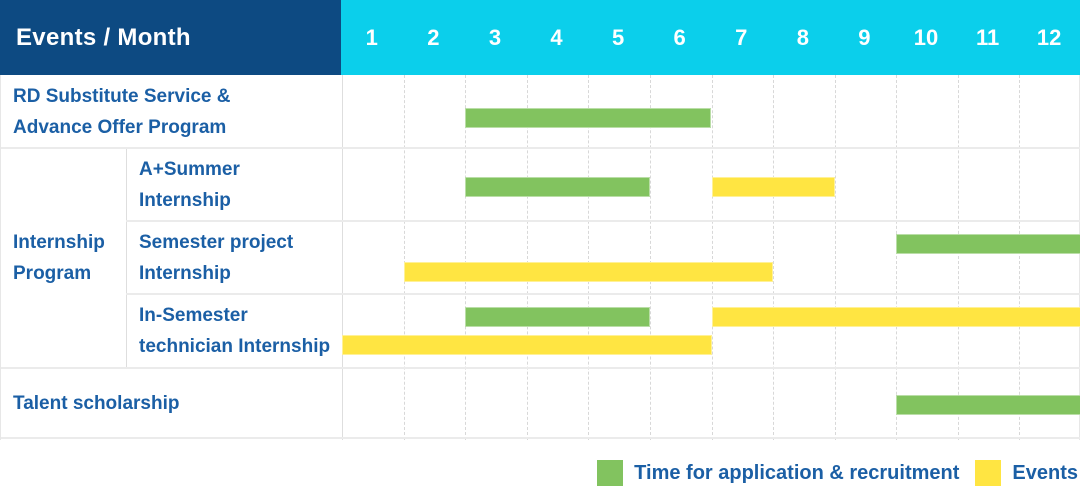 This screenshot has height=494, width=1080. I want to click on bar-application-talent_scholarship, so click(988, 405).